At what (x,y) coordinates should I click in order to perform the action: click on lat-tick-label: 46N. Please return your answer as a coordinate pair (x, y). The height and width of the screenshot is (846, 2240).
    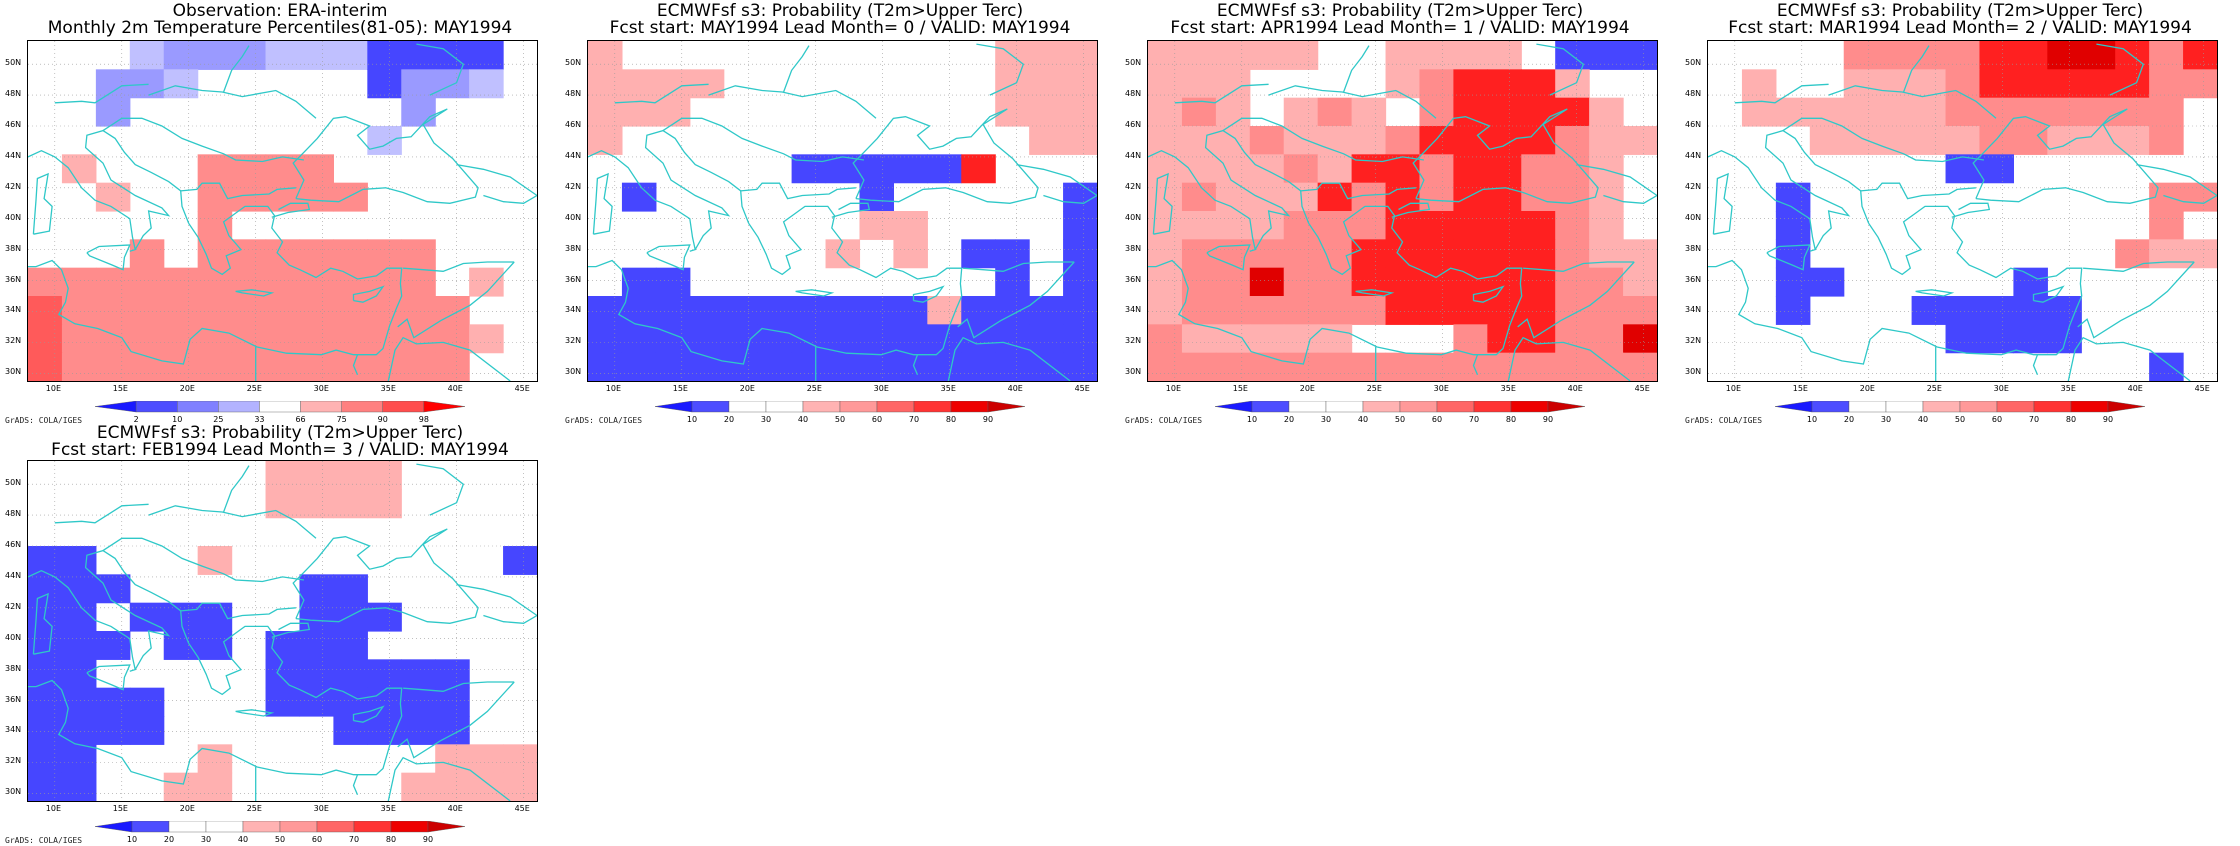
    Looking at the image, I should click on (573, 124).